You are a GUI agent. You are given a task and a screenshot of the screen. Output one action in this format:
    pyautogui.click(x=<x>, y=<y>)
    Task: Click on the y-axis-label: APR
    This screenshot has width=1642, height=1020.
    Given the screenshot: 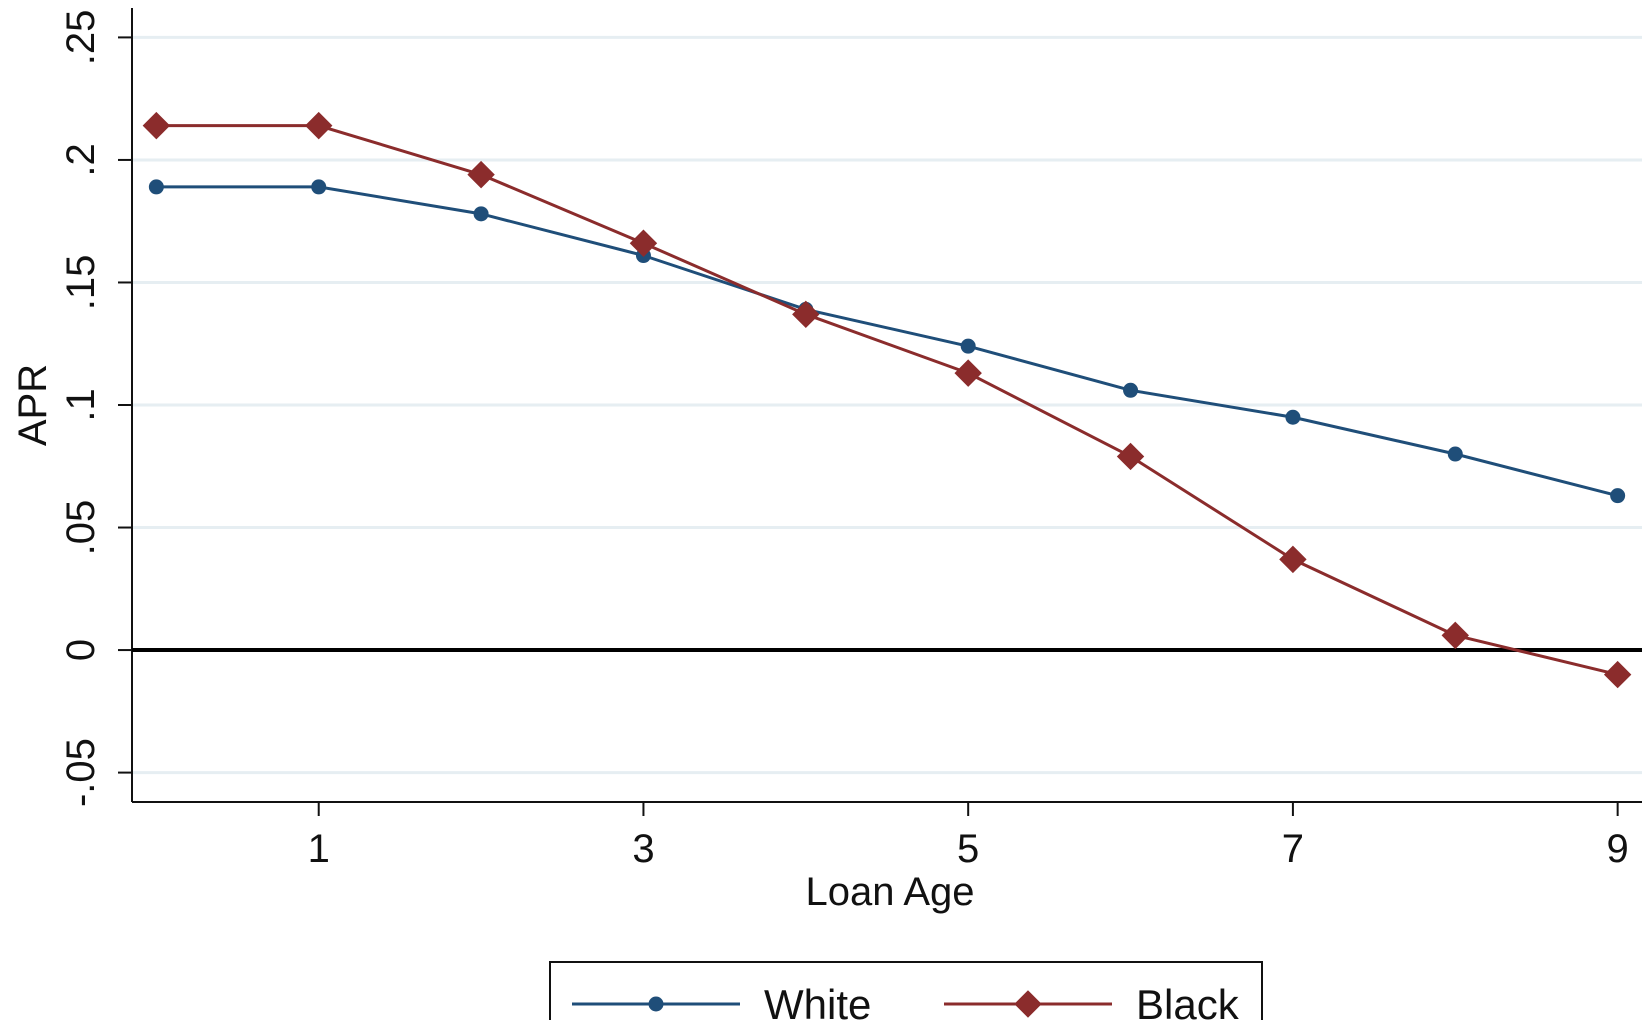 What is the action you would take?
    pyautogui.click(x=33, y=405)
    